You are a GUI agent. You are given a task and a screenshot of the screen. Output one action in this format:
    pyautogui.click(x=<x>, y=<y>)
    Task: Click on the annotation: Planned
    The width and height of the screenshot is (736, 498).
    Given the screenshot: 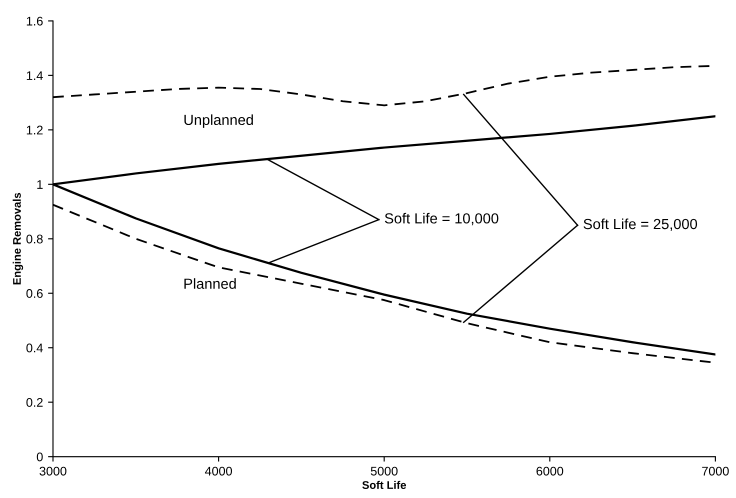 What is the action you would take?
    pyautogui.click(x=210, y=283)
    